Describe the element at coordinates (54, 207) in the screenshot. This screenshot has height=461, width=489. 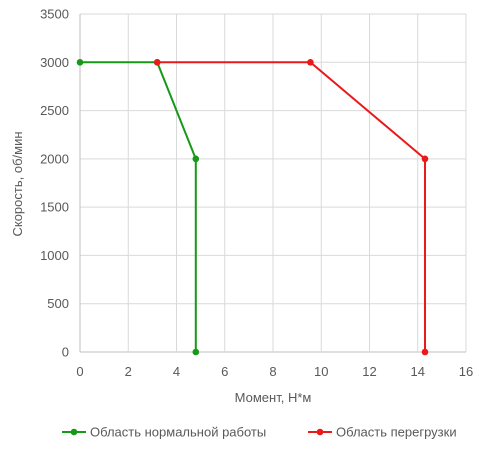
I see `y-tick-label: 1500` at that location.